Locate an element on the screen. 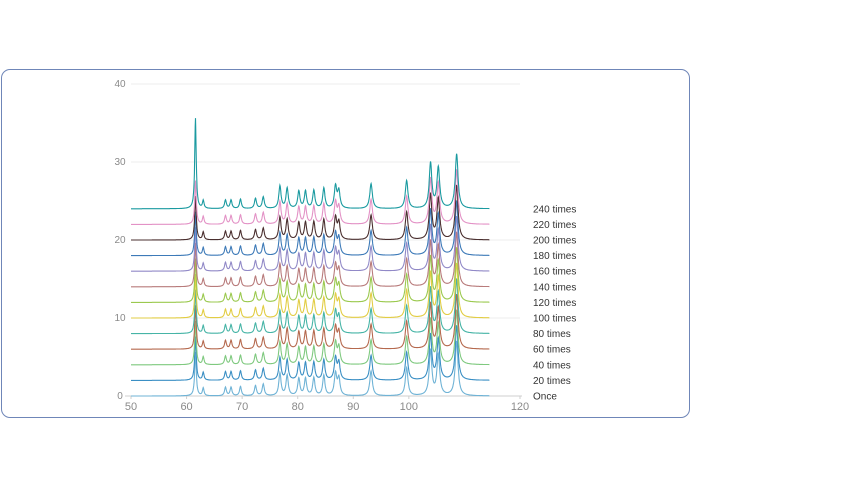 Image resolution: width=865 pixels, height=490 pixels. y-axis: 0 10 20 30 40 is located at coordinates (120, 240).